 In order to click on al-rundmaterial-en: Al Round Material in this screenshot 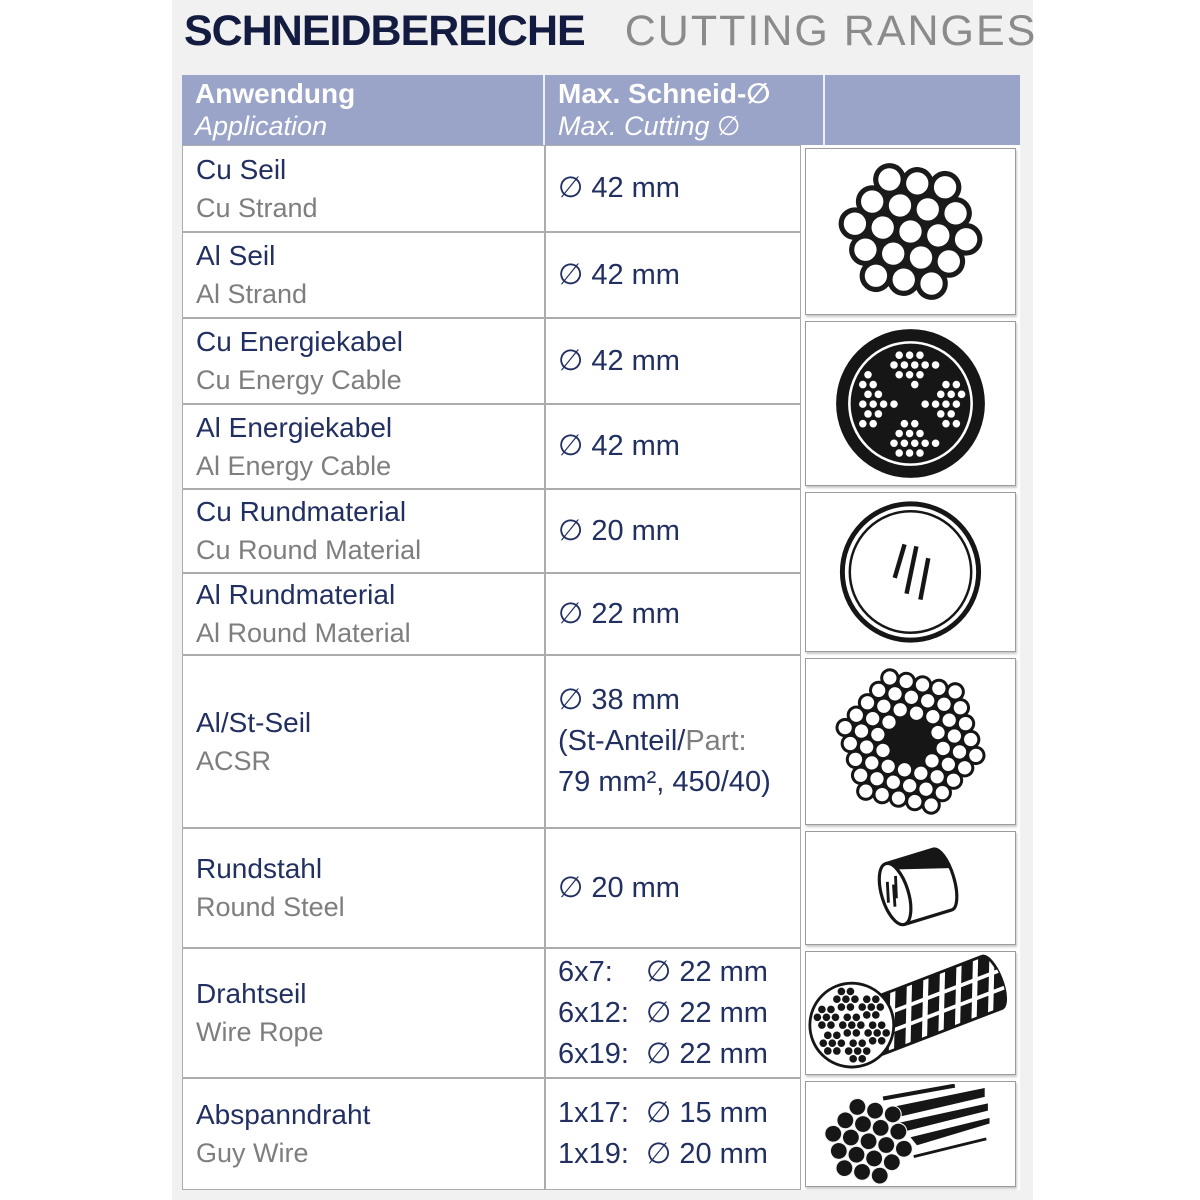, I will do `click(303, 633)`.